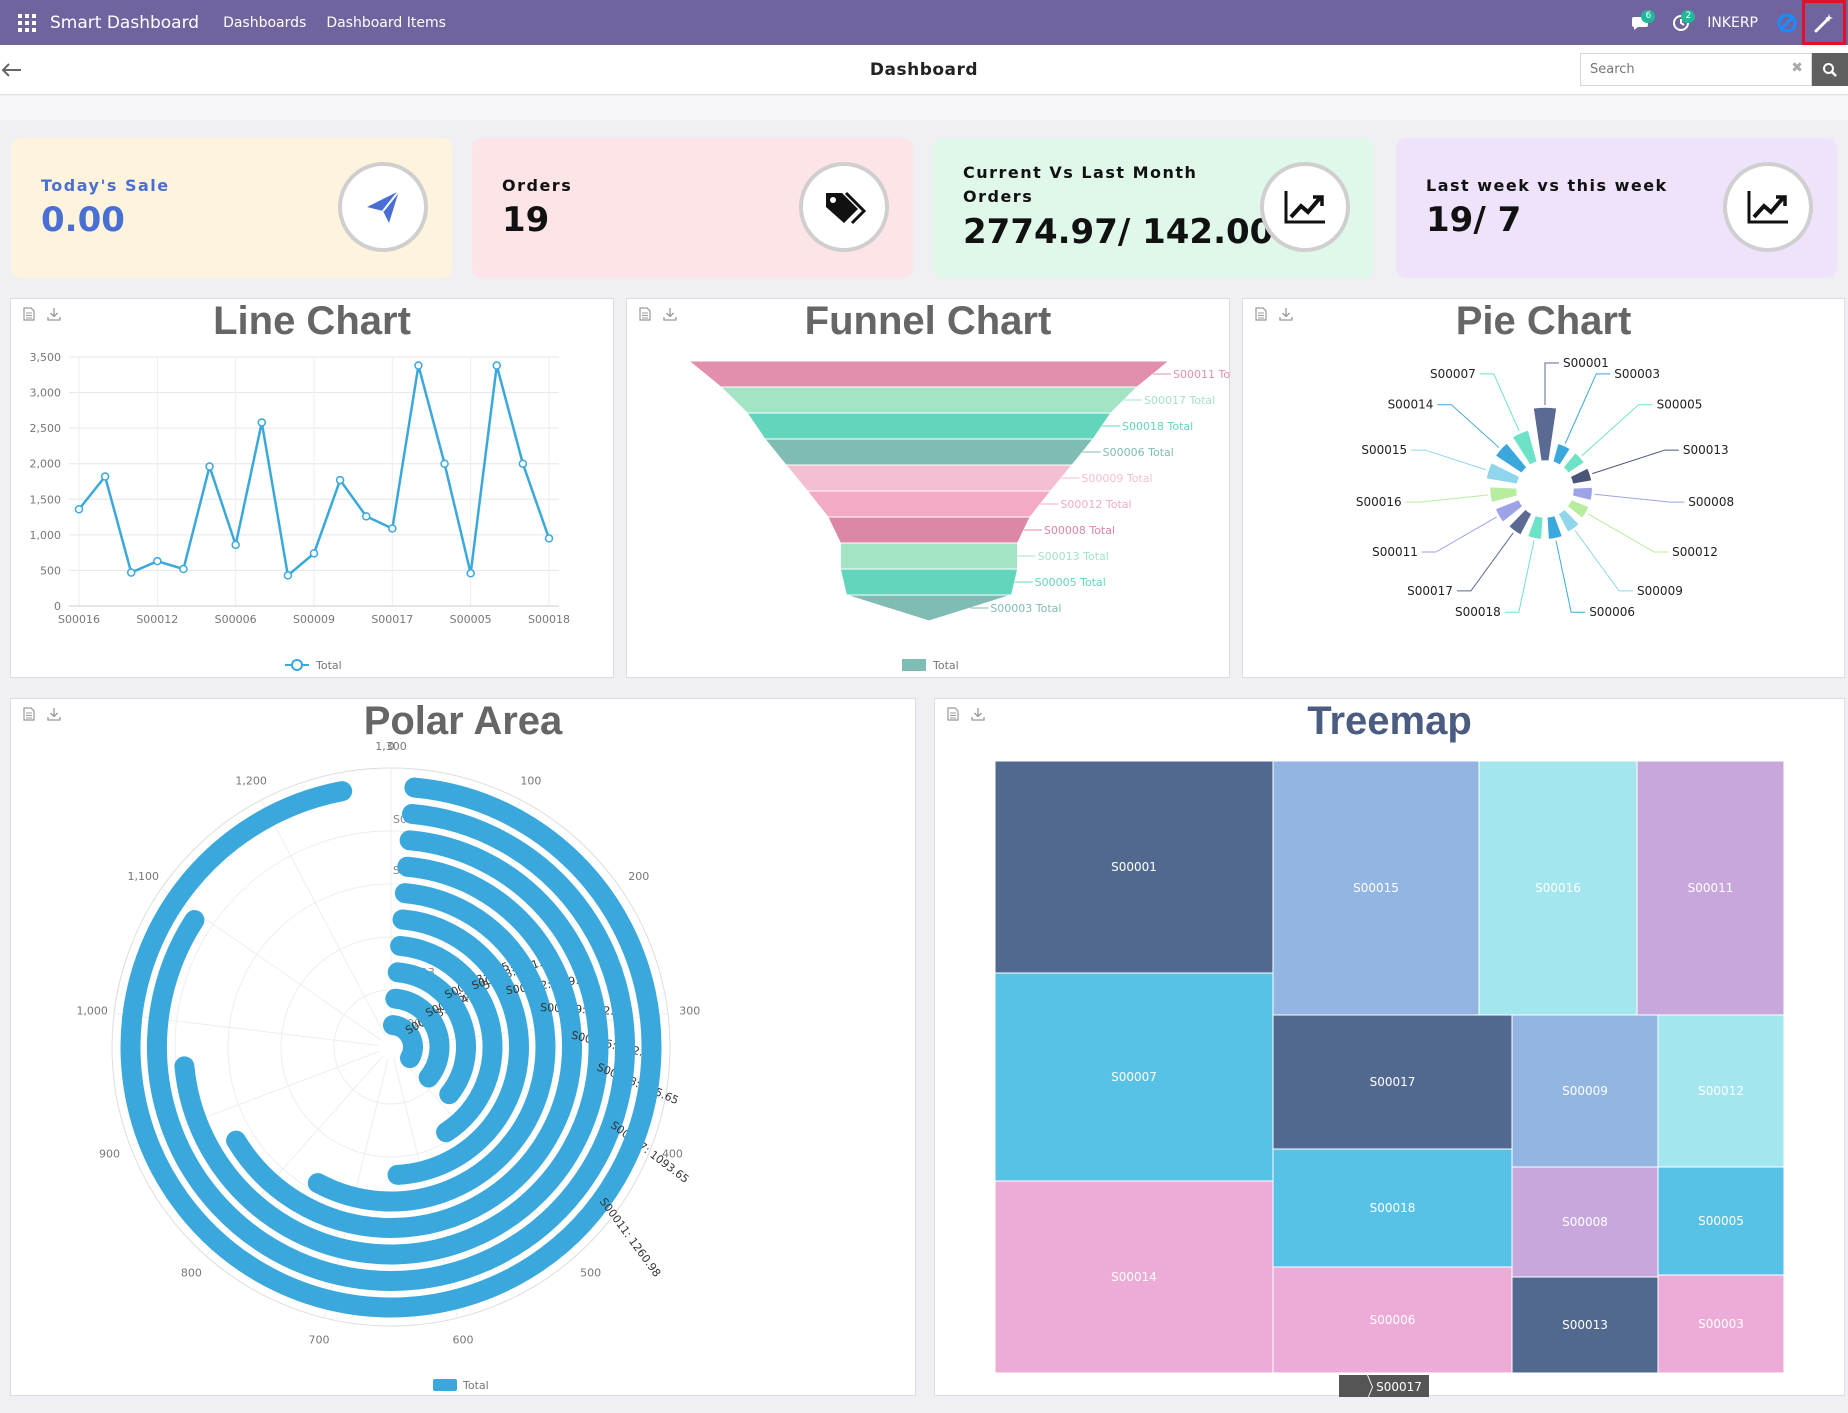  What do you see at coordinates (27, 22) in the screenshot?
I see `apps-grid-icon` at bounding box center [27, 22].